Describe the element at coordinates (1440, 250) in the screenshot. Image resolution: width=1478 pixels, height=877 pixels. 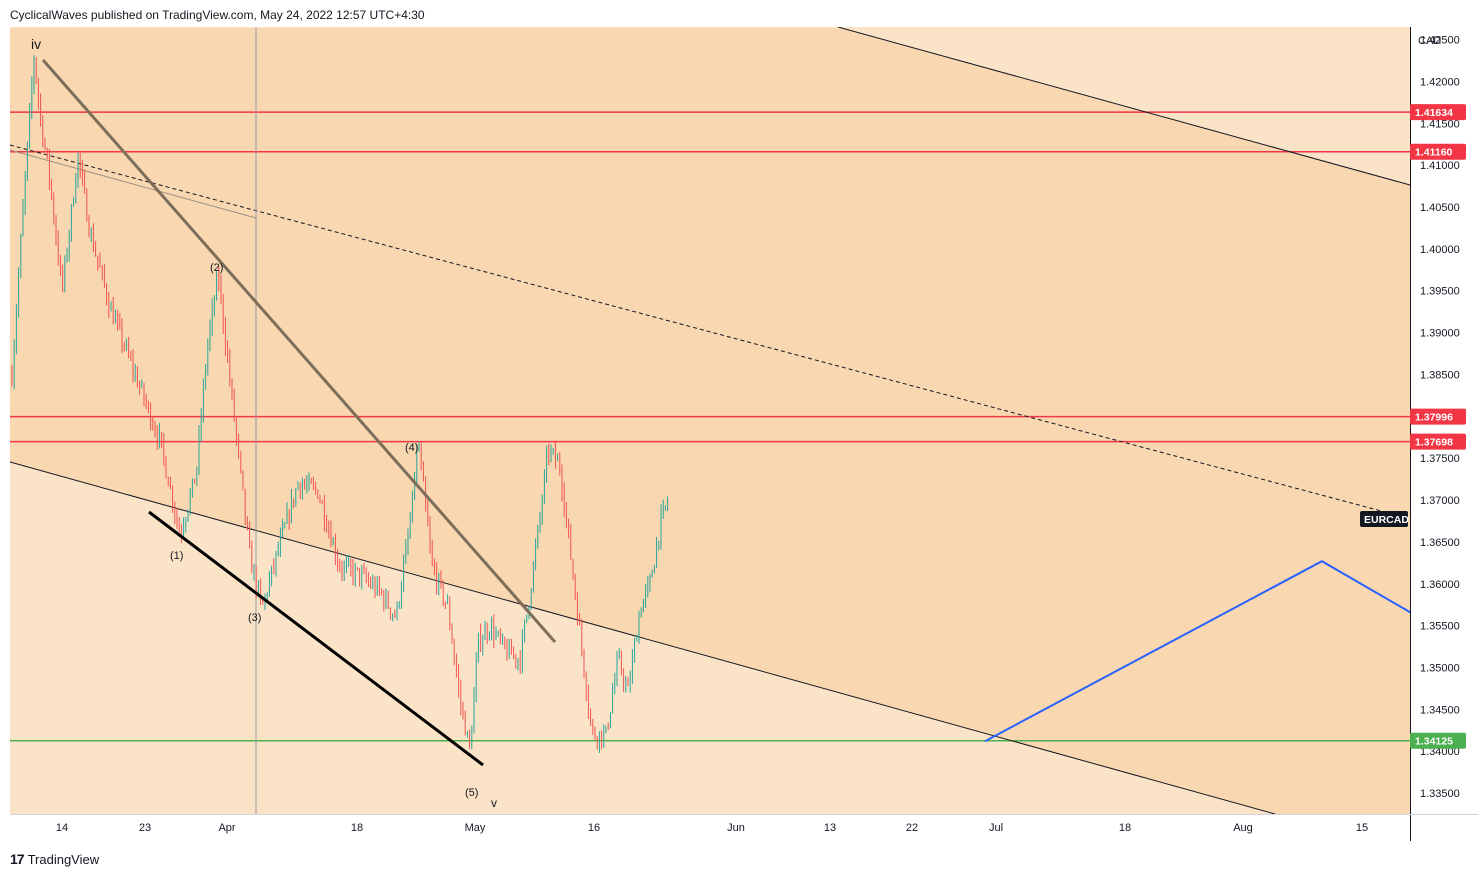
I see `price-tick-label: 1.40000` at that location.